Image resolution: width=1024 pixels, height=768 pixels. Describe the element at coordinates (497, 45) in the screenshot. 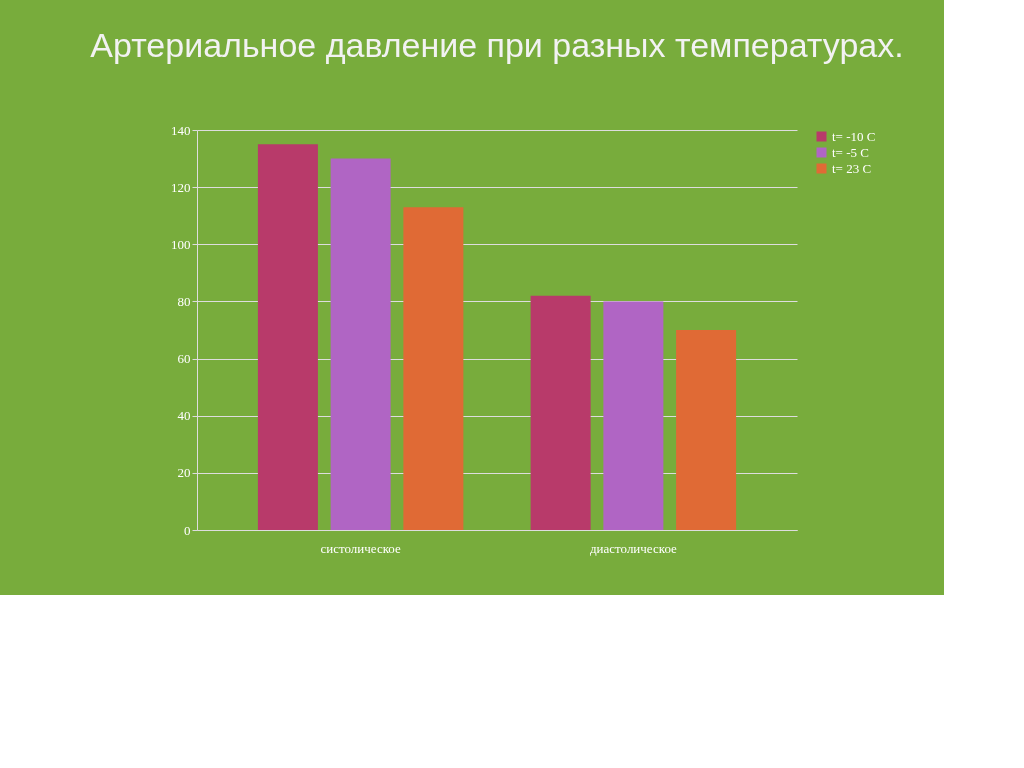

I see `chart-title: Артериальное давление при разных температурах.` at that location.